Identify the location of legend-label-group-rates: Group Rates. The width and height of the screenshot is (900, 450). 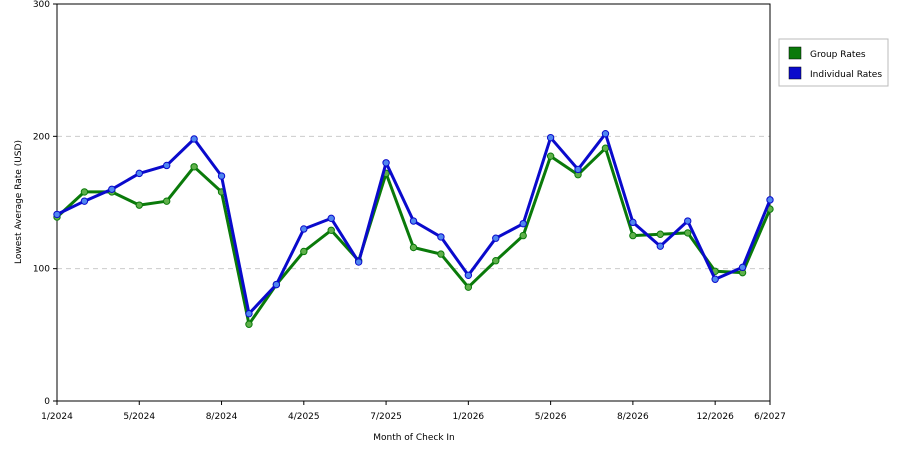
(838, 55).